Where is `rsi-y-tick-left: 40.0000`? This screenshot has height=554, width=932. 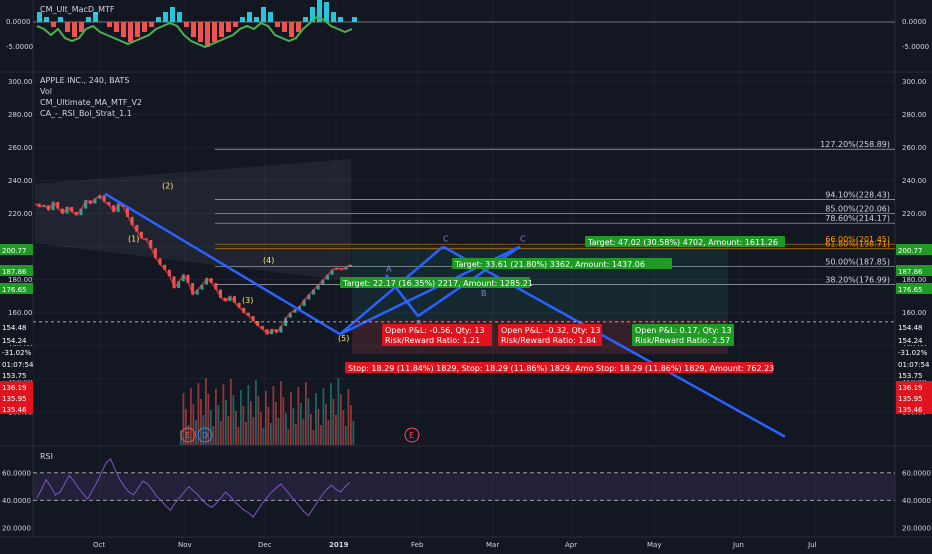 rsi-y-tick-left: 40.0000 is located at coordinates (16, 501).